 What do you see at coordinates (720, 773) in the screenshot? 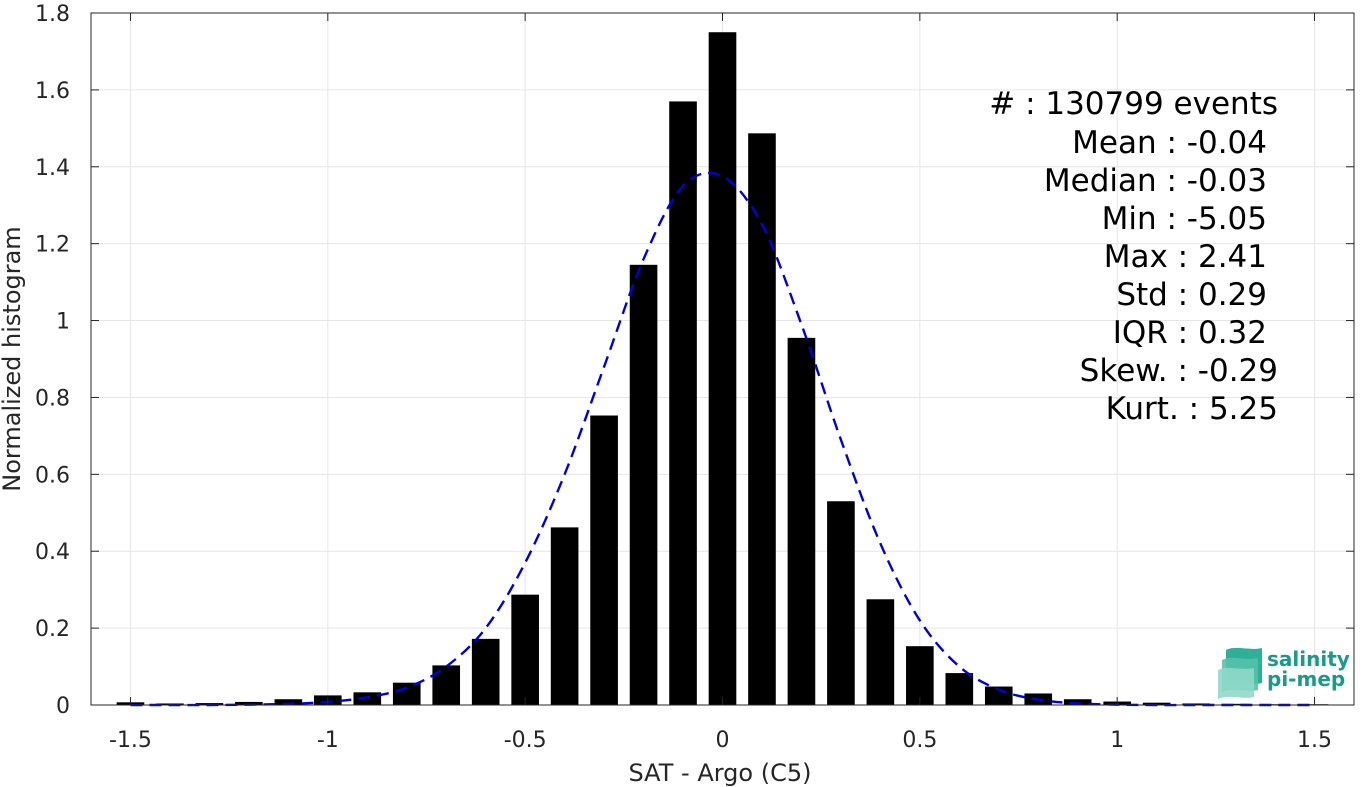
I see `x-axis-label: SAT - Argo (C5)` at bounding box center [720, 773].